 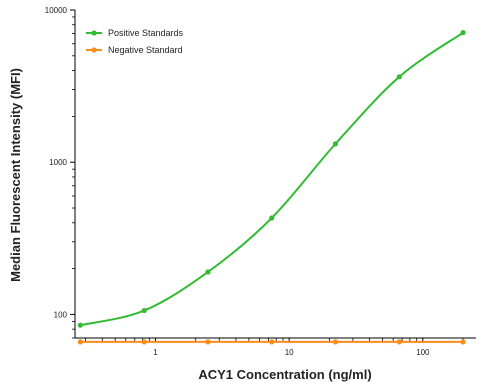 What do you see at coordinates (146, 33) in the screenshot?
I see `legend-entry-0: Positive Standards` at bounding box center [146, 33].